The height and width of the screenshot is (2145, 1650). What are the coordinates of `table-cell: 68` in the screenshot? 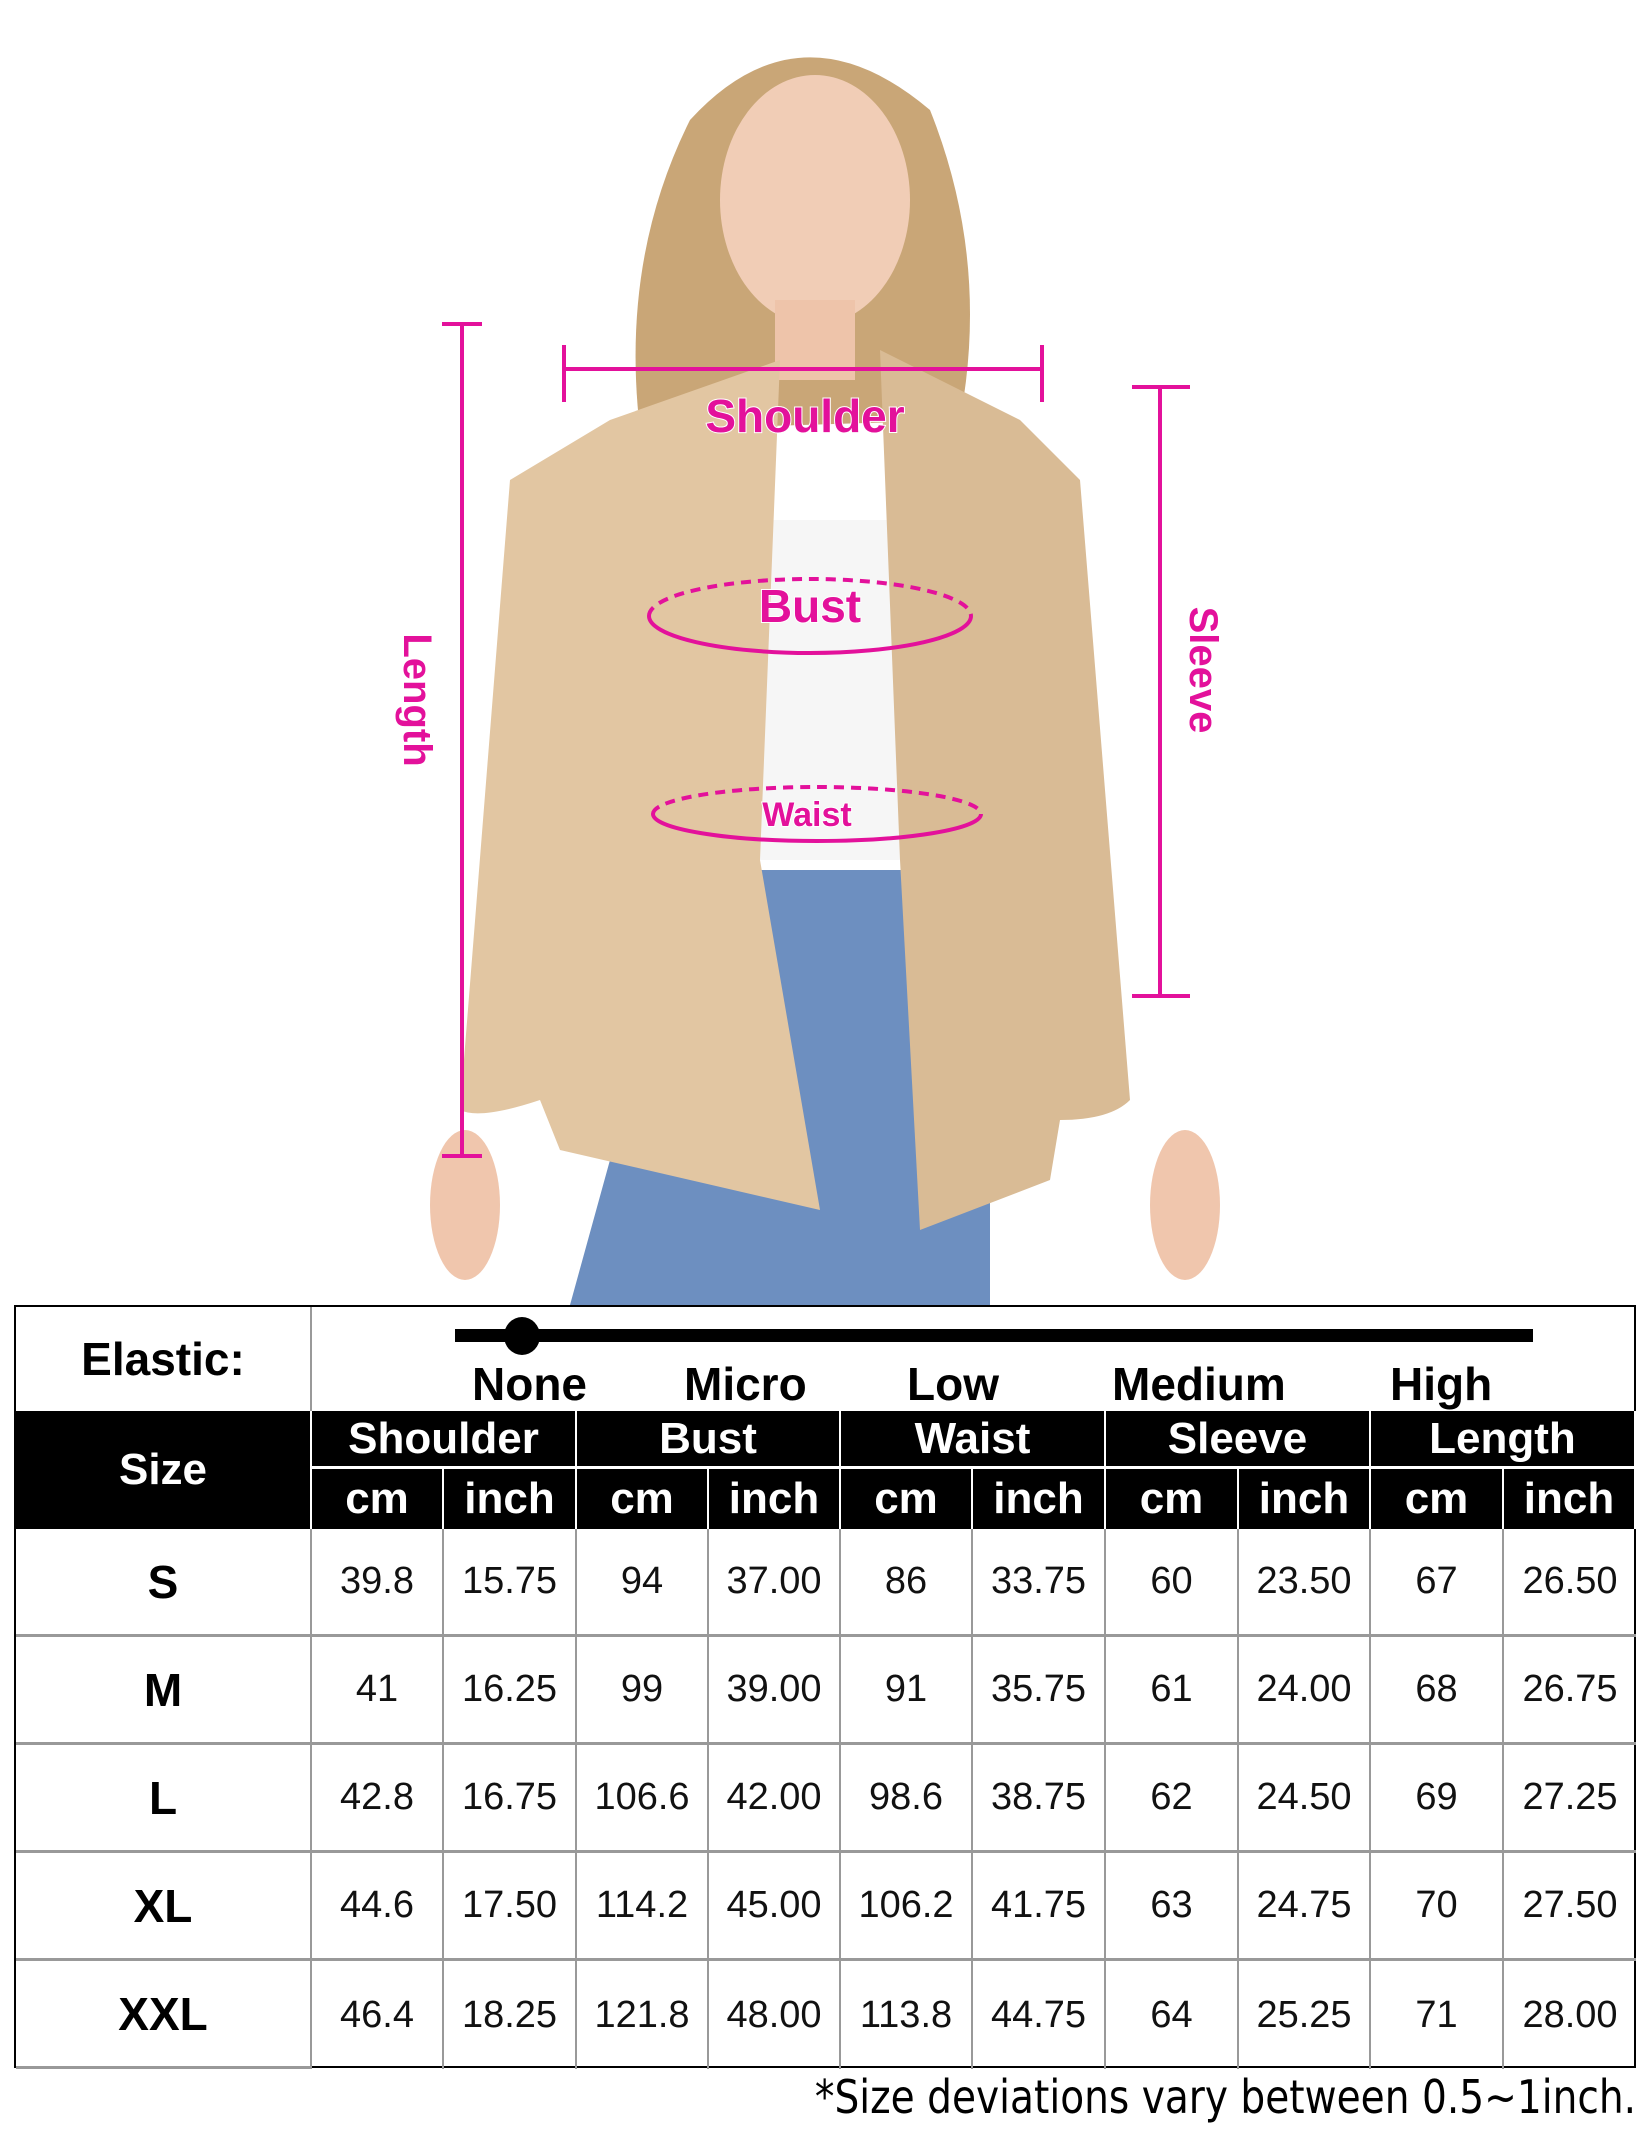 It's located at (1437, 1691).